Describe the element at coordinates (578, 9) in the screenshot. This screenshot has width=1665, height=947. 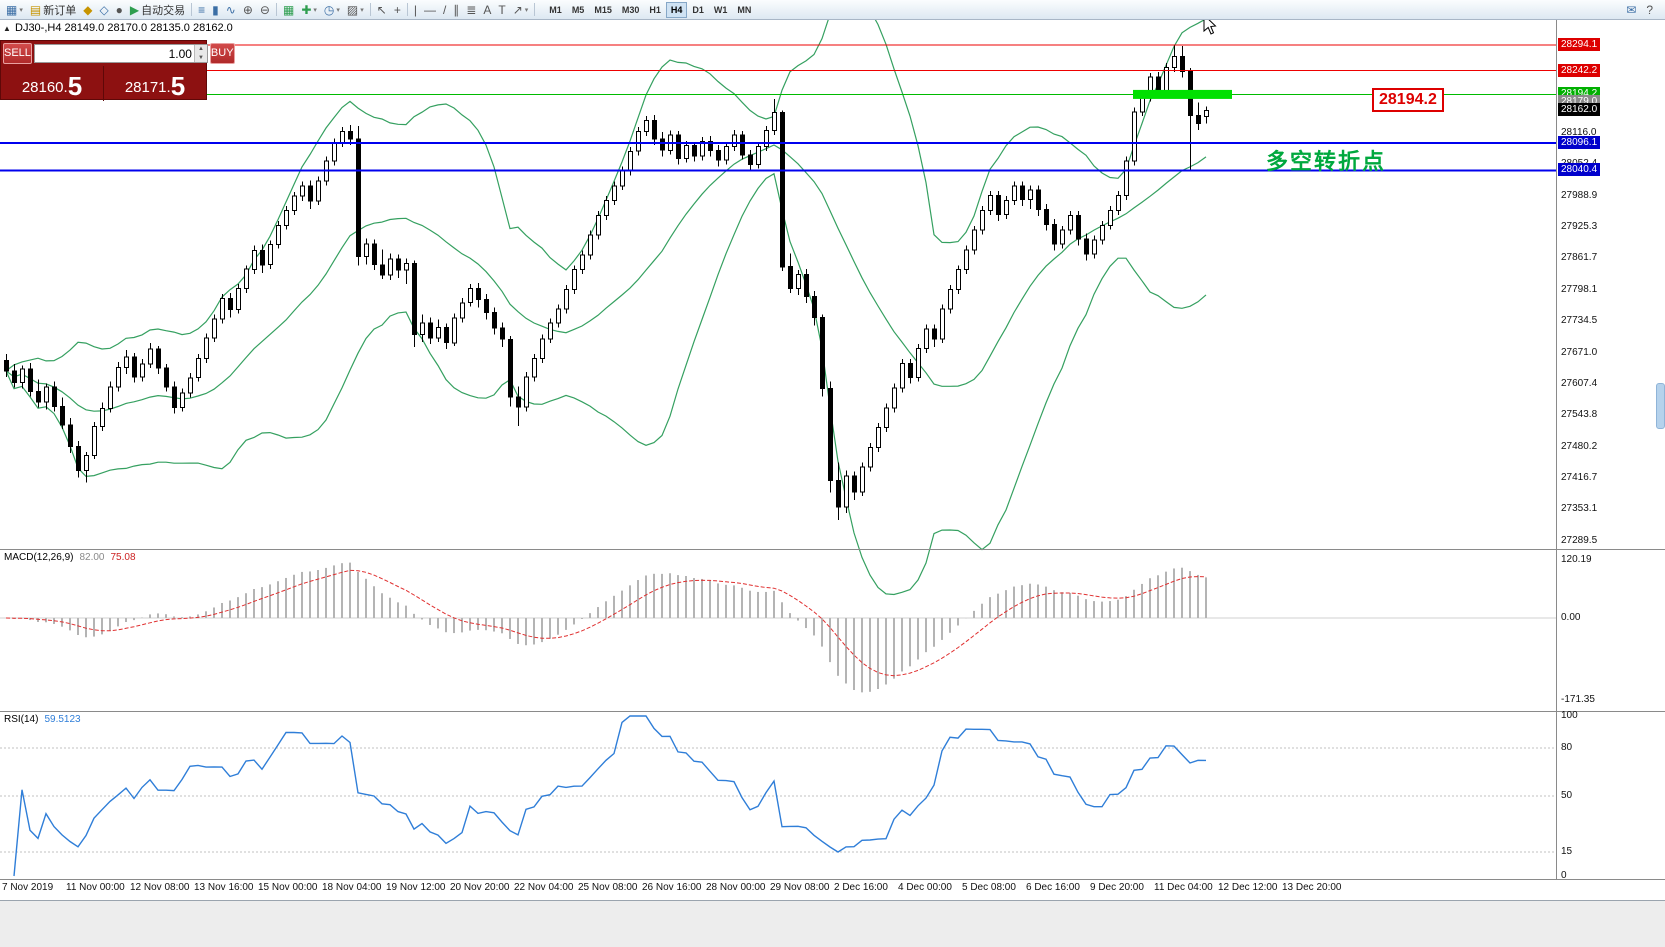
I see `timeframe-button-m5: M5` at that location.